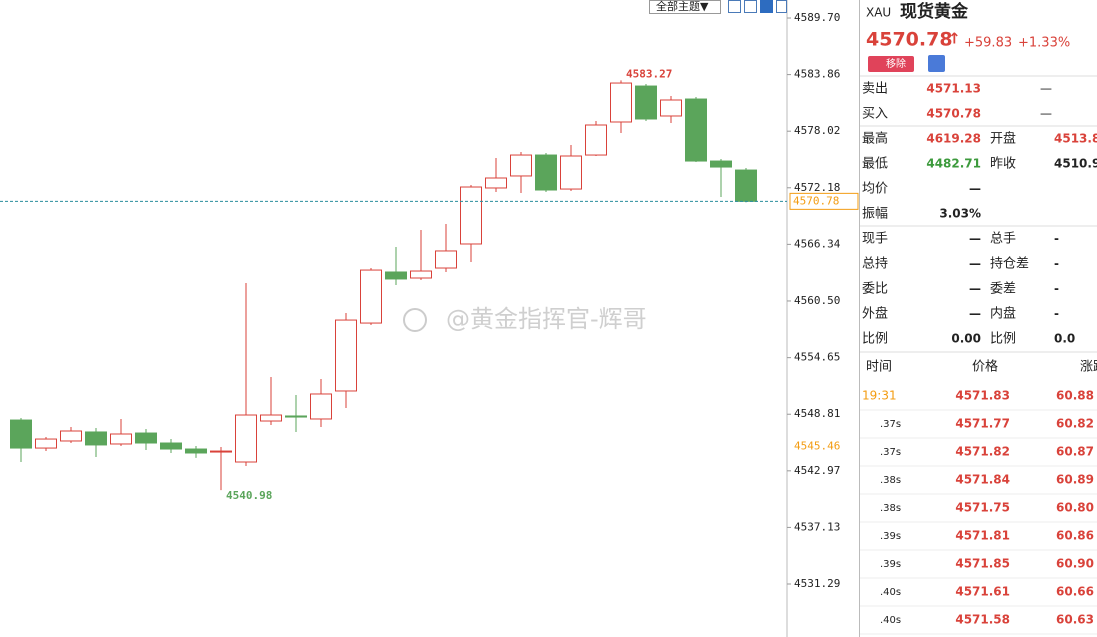 This screenshot has height=637, width=1097. I want to click on row-label2: 昨收, so click(1003, 164).